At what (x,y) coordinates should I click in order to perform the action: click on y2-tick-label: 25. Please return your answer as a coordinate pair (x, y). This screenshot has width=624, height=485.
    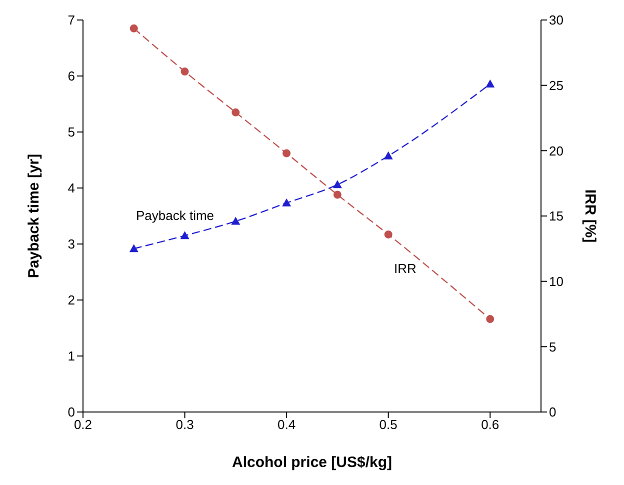
    Looking at the image, I should click on (556, 85).